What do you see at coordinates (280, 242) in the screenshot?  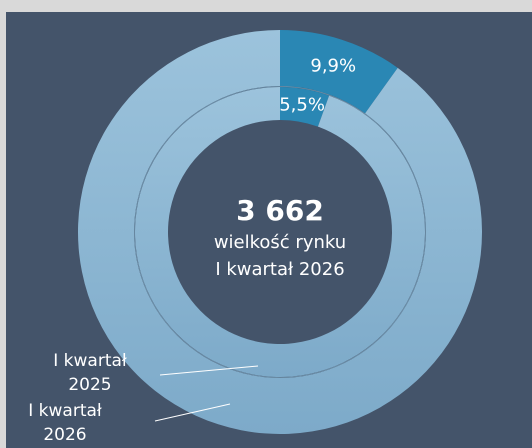 I see `center-text: wielkość rynku` at bounding box center [280, 242].